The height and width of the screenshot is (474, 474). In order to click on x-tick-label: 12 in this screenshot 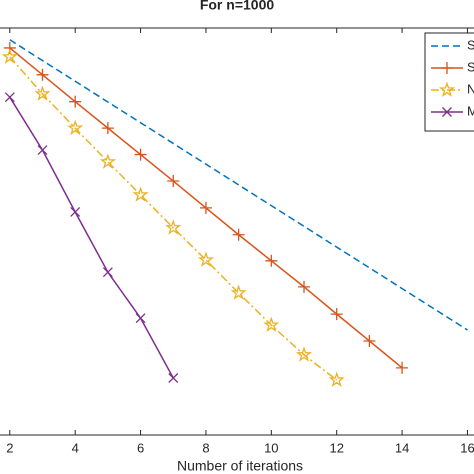, I will do `click(336, 447)`.